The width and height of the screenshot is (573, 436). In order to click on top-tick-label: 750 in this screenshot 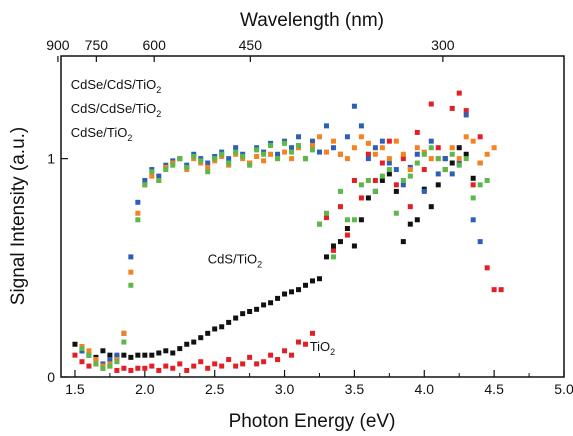, I will do `click(97, 45)`.